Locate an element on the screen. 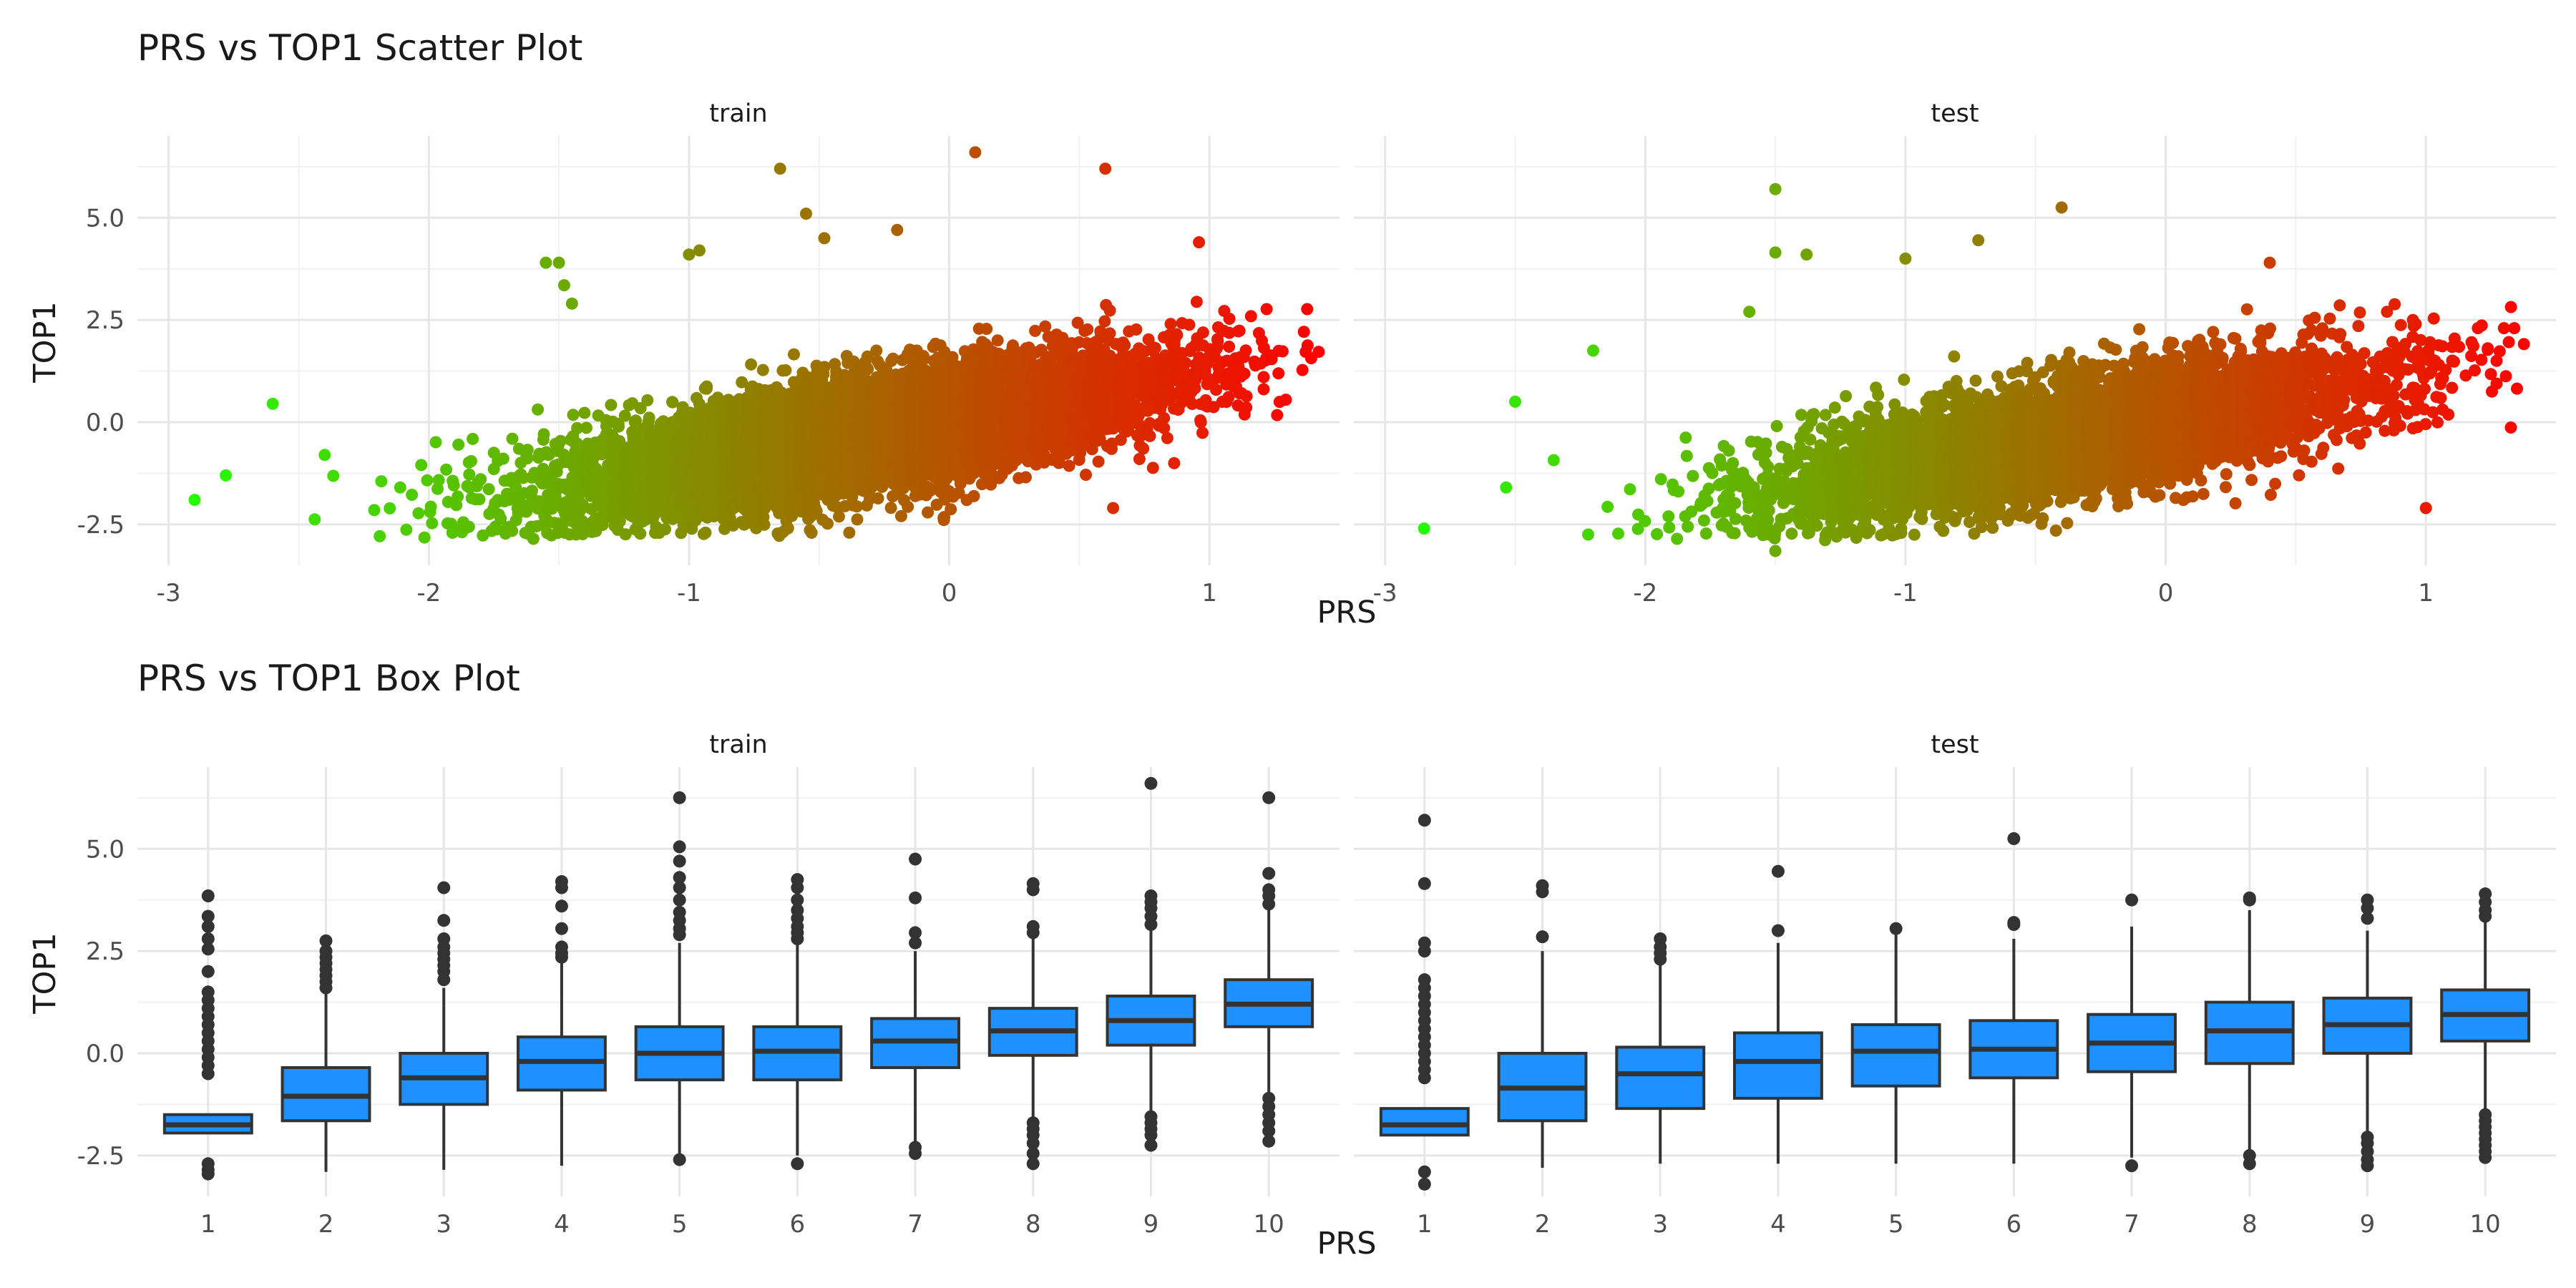 The width and height of the screenshot is (2576, 1288). scatter-plot-title: PRS vs TOP1 Scatter Plot is located at coordinates (359, 48).